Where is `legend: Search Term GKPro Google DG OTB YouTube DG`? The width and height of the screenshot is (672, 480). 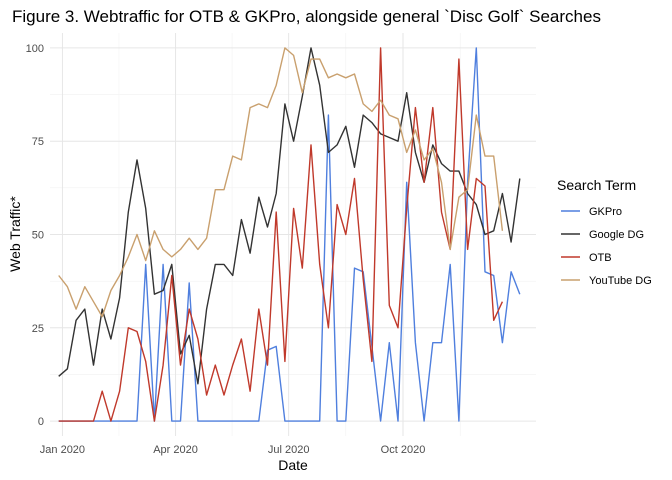 legend: Search Term GKPro Google DG OTB YouTube DG is located at coordinates (604, 232).